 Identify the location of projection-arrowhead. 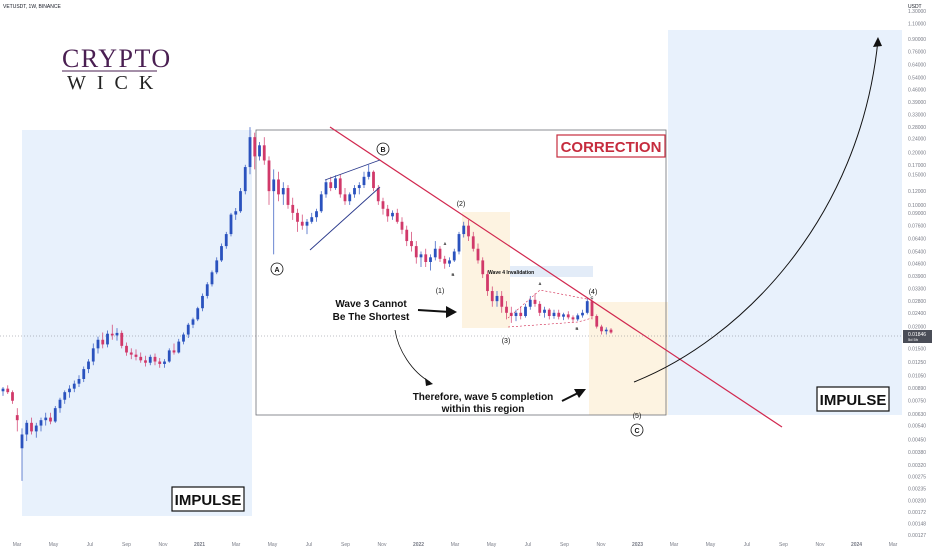
(877, 42).